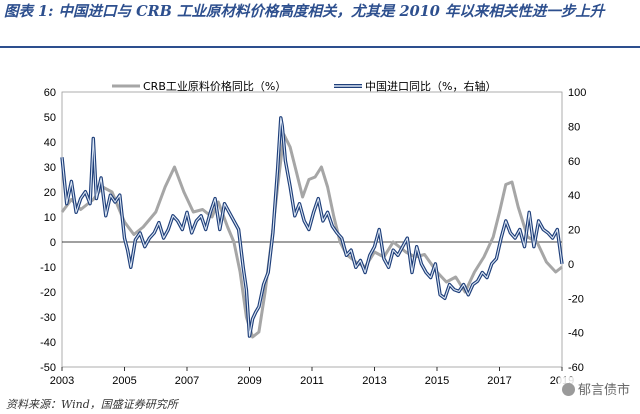 The width and height of the screenshot is (640, 414). Describe the element at coordinates (48, 268) in the screenshot. I see `left-tick-label: -10` at that location.